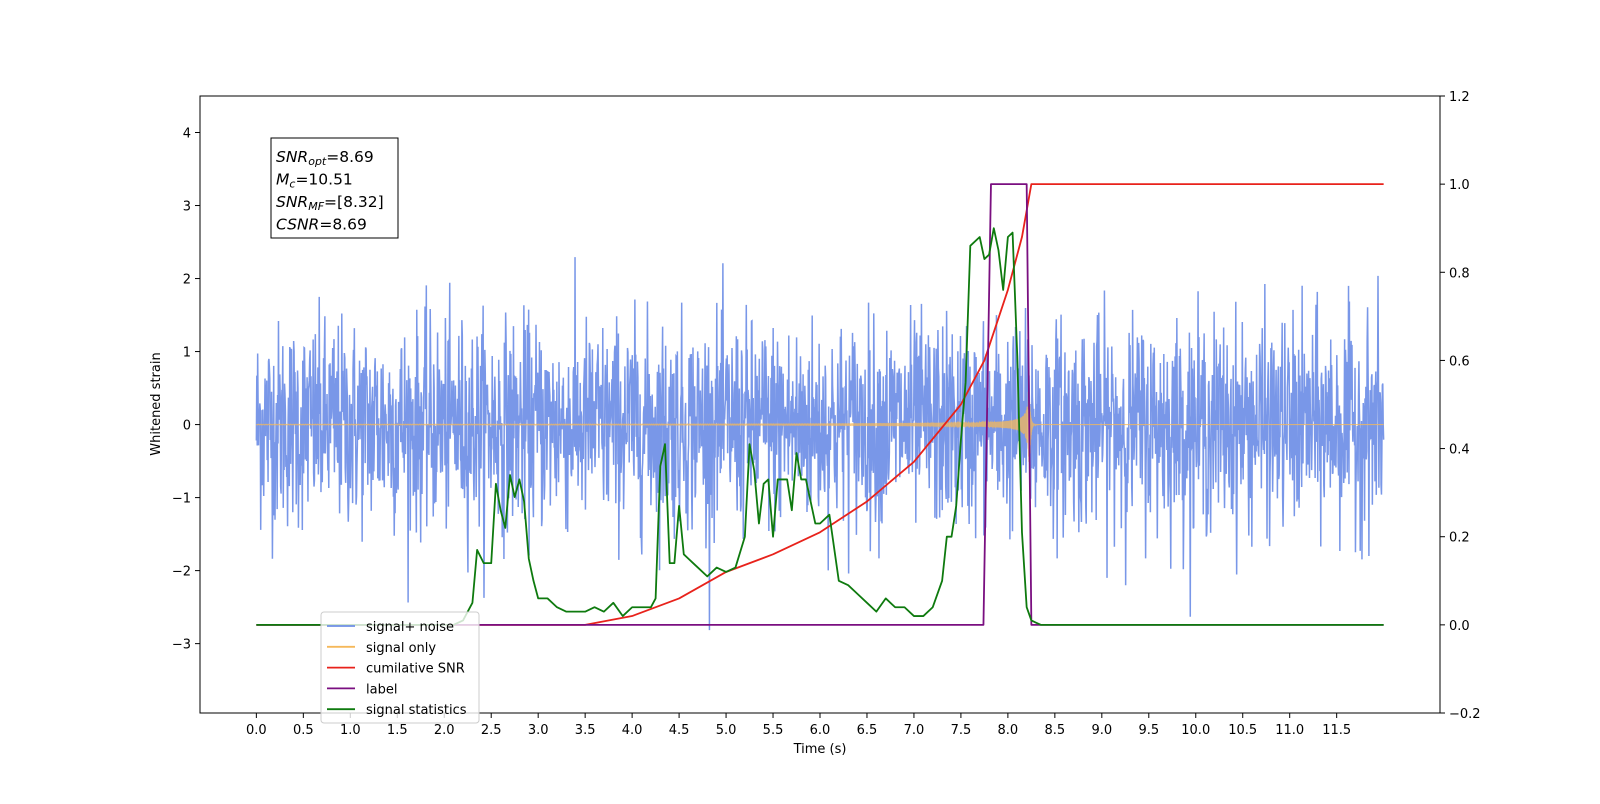  Describe the element at coordinates (1336, 730) in the screenshot. I see `x-tick-label: 11.5` at that location.